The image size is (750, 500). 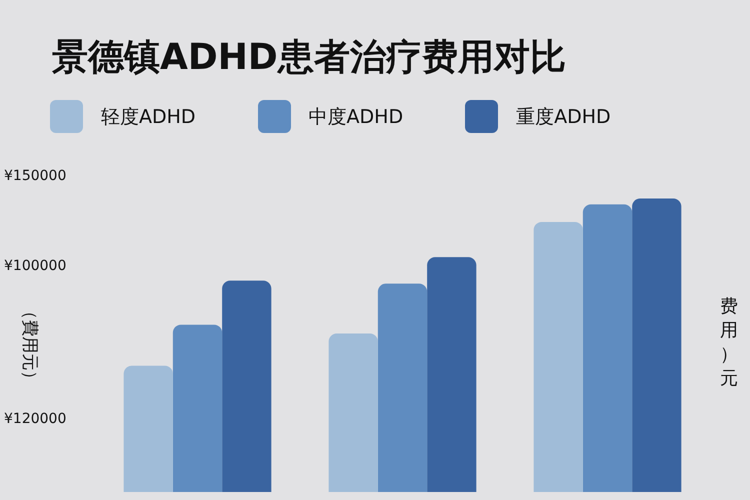 What do you see at coordinates (35, 419) in the screenshot?
I see `text: ¥120000` at bounding box center [35, 419].